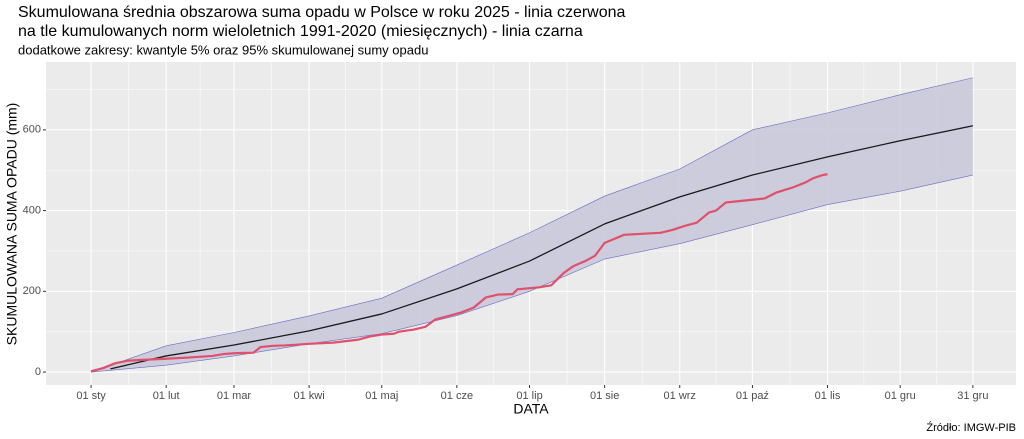 This screenshot has width=1024, height=439. Describe the element at coordinates (308, 396) in the screenshot. I see `x-tick-label: 01 kwi` at that location.